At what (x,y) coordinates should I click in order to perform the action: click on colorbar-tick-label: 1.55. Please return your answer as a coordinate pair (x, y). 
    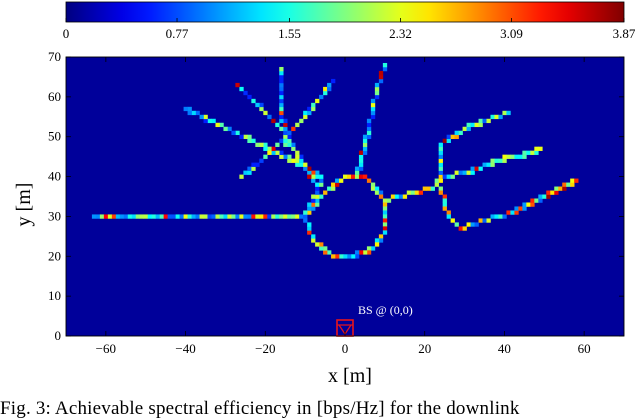
    Looking at the image, I should click on (289, 33).